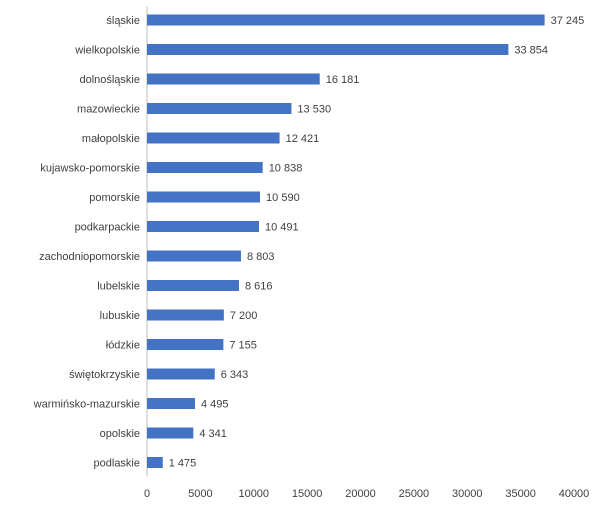  What do you see at coordinates (123, 21) in the screenshot?
I see `category-label-0: śląskie` at bounding box center [123, 21].